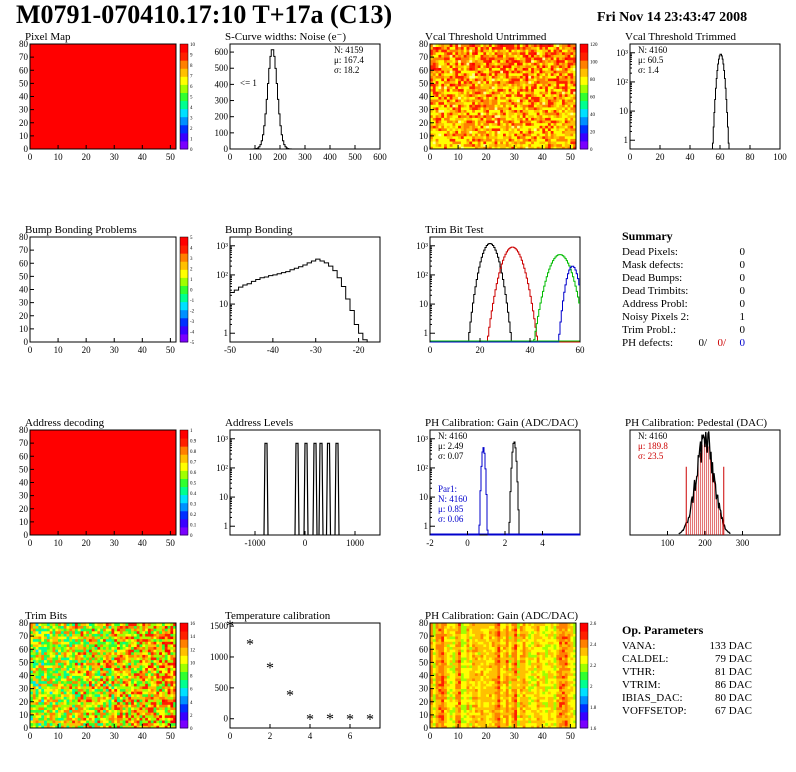 The image size is (796, 772). I want to click on x-tick-label: 50, so click(171, 350).